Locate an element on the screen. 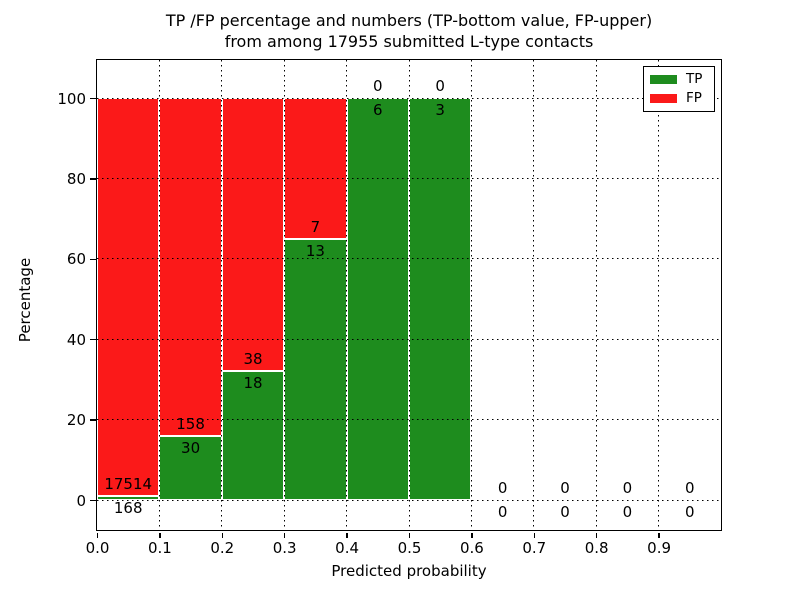 The image size is (800, 600). fp-count-label: 38 is located at coordinates (253, 358).